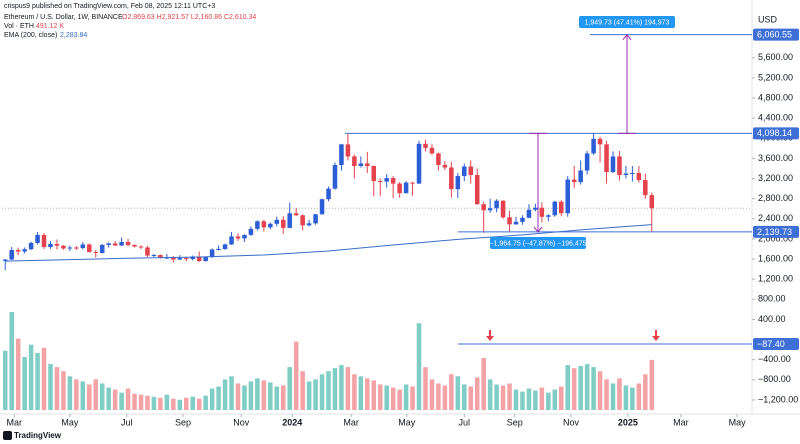 This screenshot has height=444, width=800. What do you see at coordinates (778, 399) in the screenshot?
I see `y-tick-label: −1,200.00` at bounding box center [778, 399].